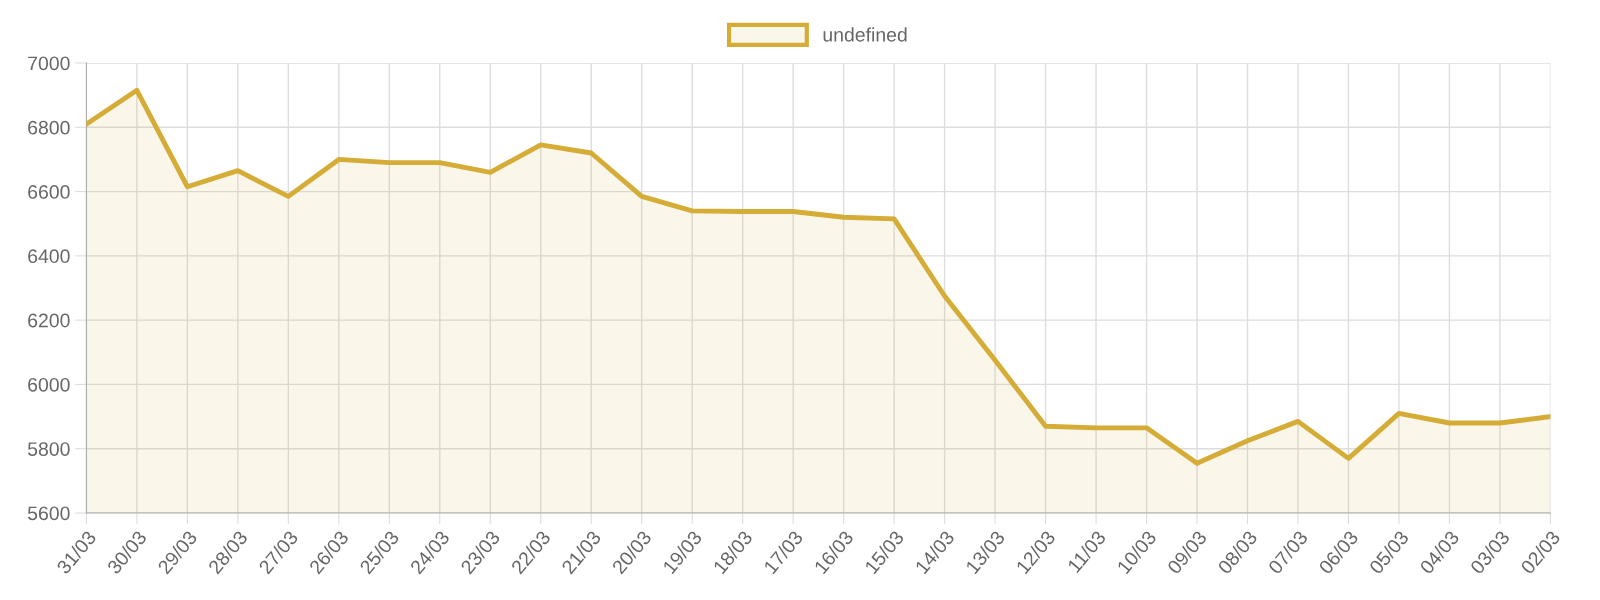 This screenshot has height=600, width=1600. Describe the element at coordinates (49, 320) in the screenshot. I see `y-tick-label: 6200` at that location.